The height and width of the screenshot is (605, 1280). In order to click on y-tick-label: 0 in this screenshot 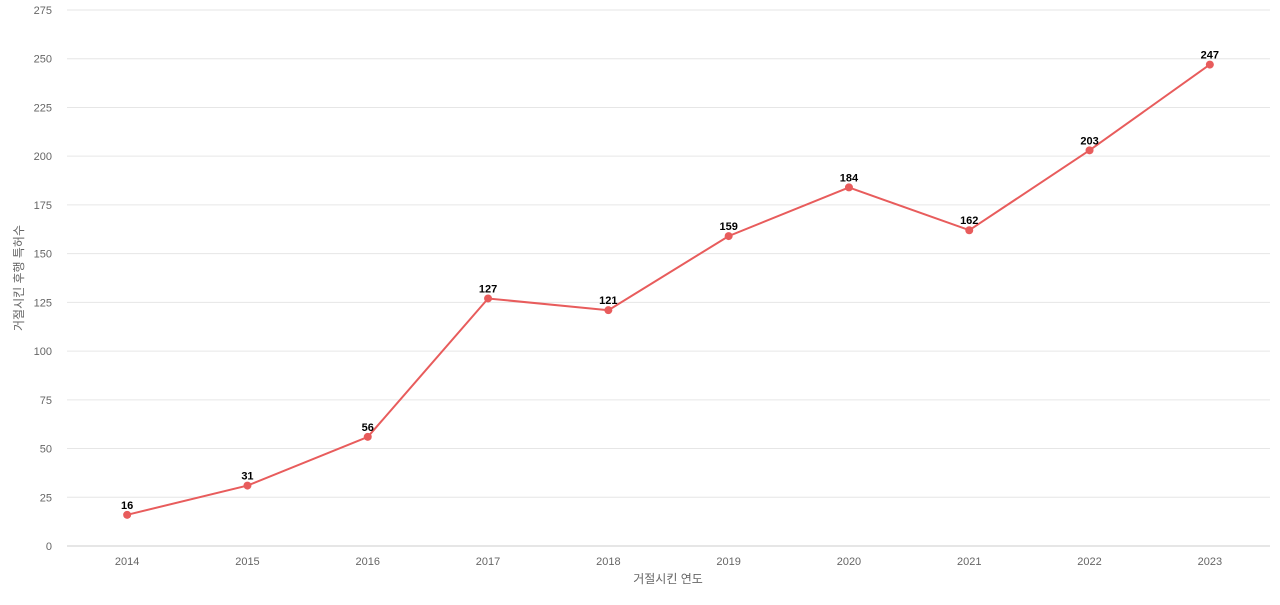, I will do `click(49, 547)`.